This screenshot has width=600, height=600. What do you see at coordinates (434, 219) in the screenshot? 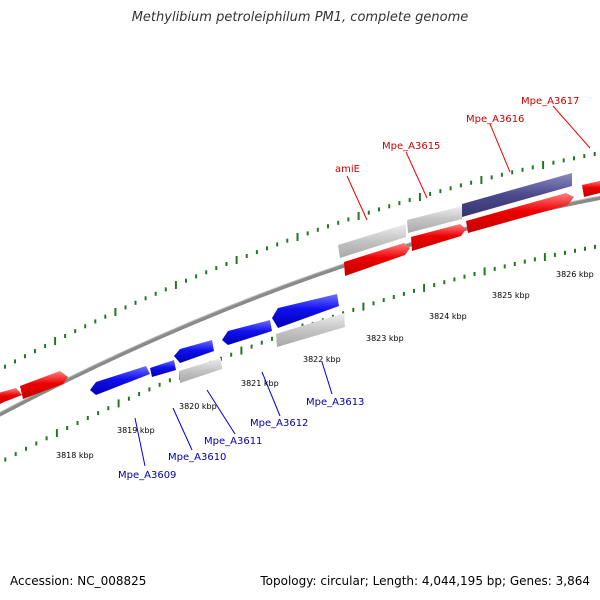
I see `rna-gene-Mpe_A3615-track` at bounding box center [434, 219].